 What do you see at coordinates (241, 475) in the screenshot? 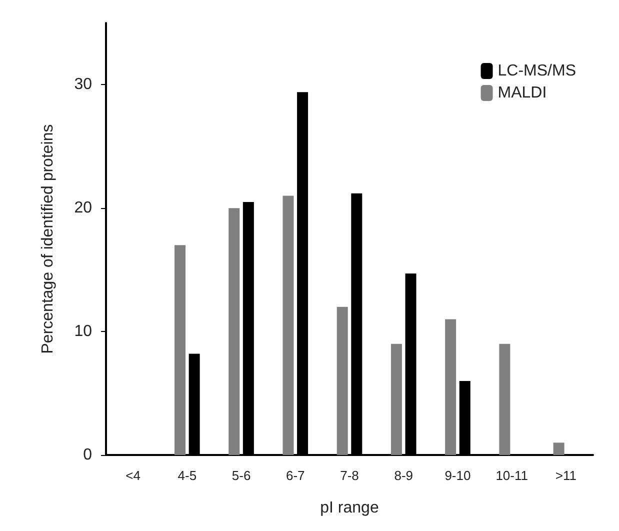
I see `x-tick-label: 5-6` at bounding box center [241, 475].